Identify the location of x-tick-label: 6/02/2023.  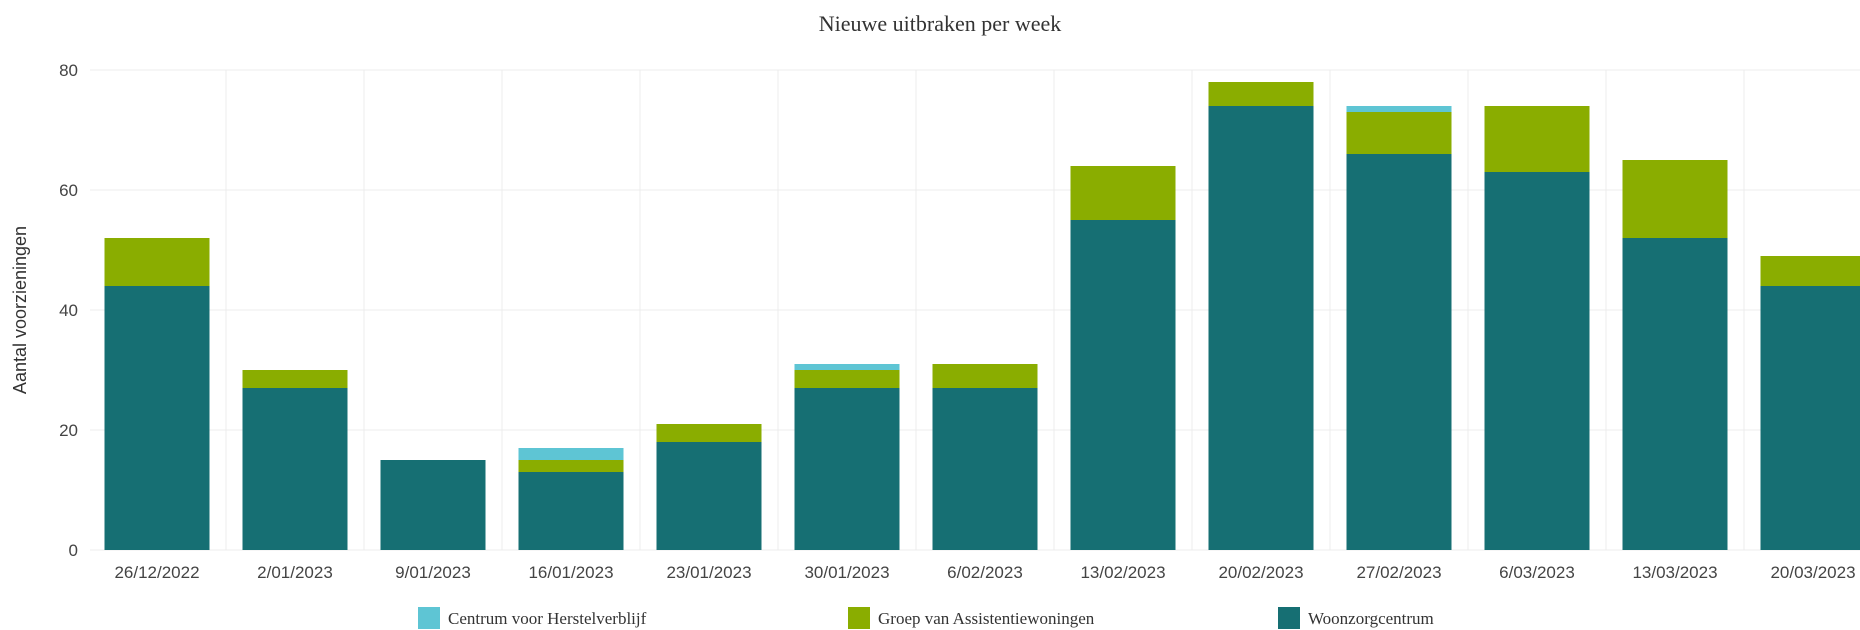
(985, 572).